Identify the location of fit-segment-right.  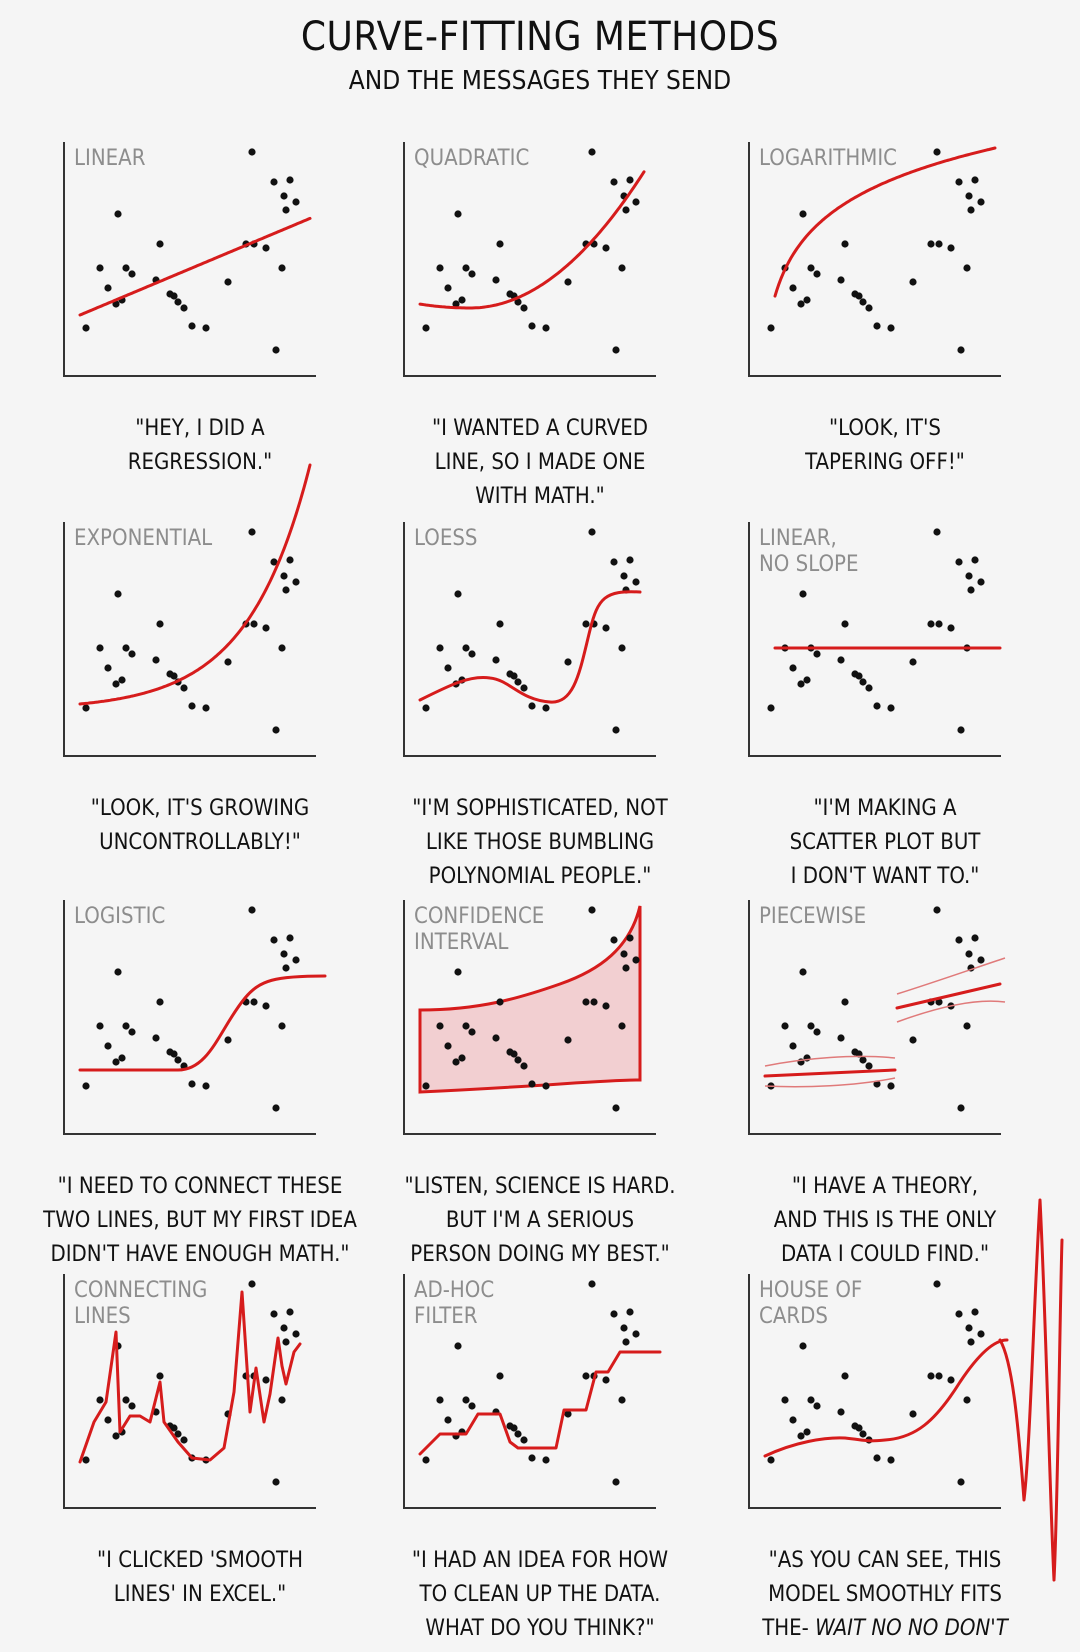
(948, 996).